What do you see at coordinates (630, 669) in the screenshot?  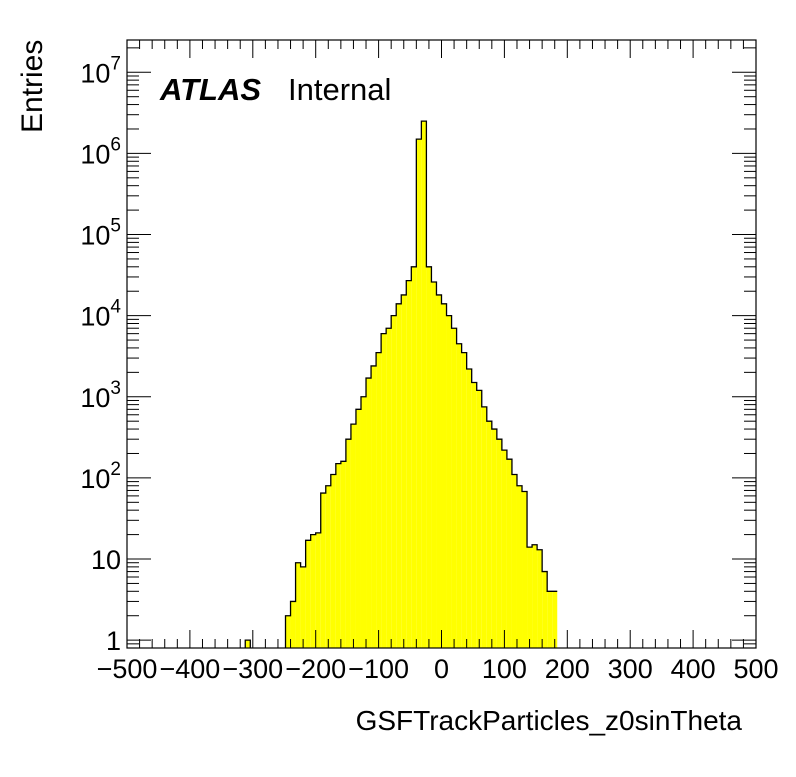 I see `x-tick-label: 300` at bounding box center [630, 669].